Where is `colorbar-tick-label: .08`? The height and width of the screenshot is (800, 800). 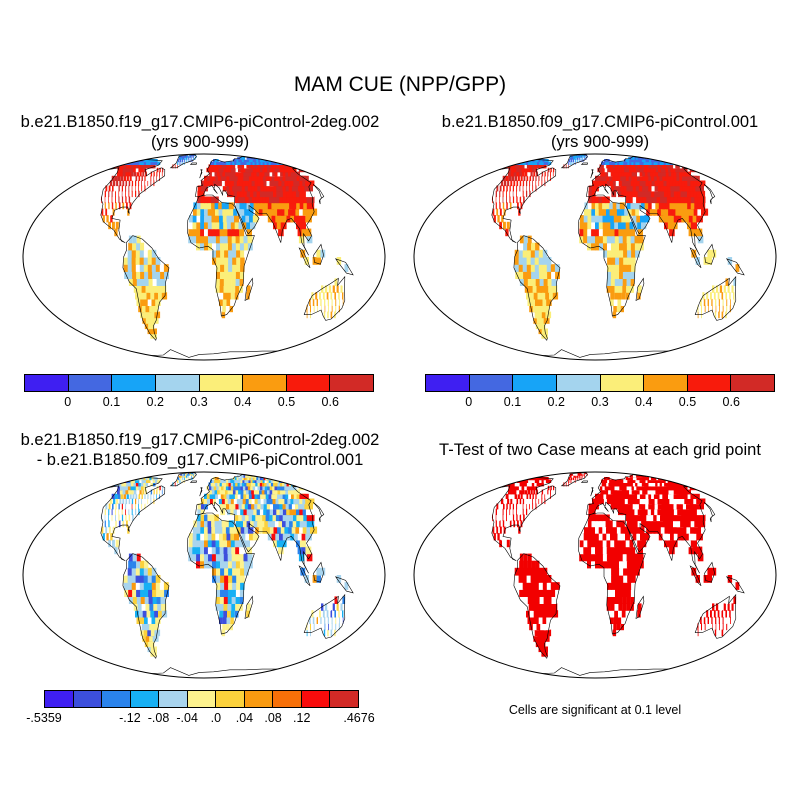 colorbar-tick-label: .08 is located at coordinates (273, 718).